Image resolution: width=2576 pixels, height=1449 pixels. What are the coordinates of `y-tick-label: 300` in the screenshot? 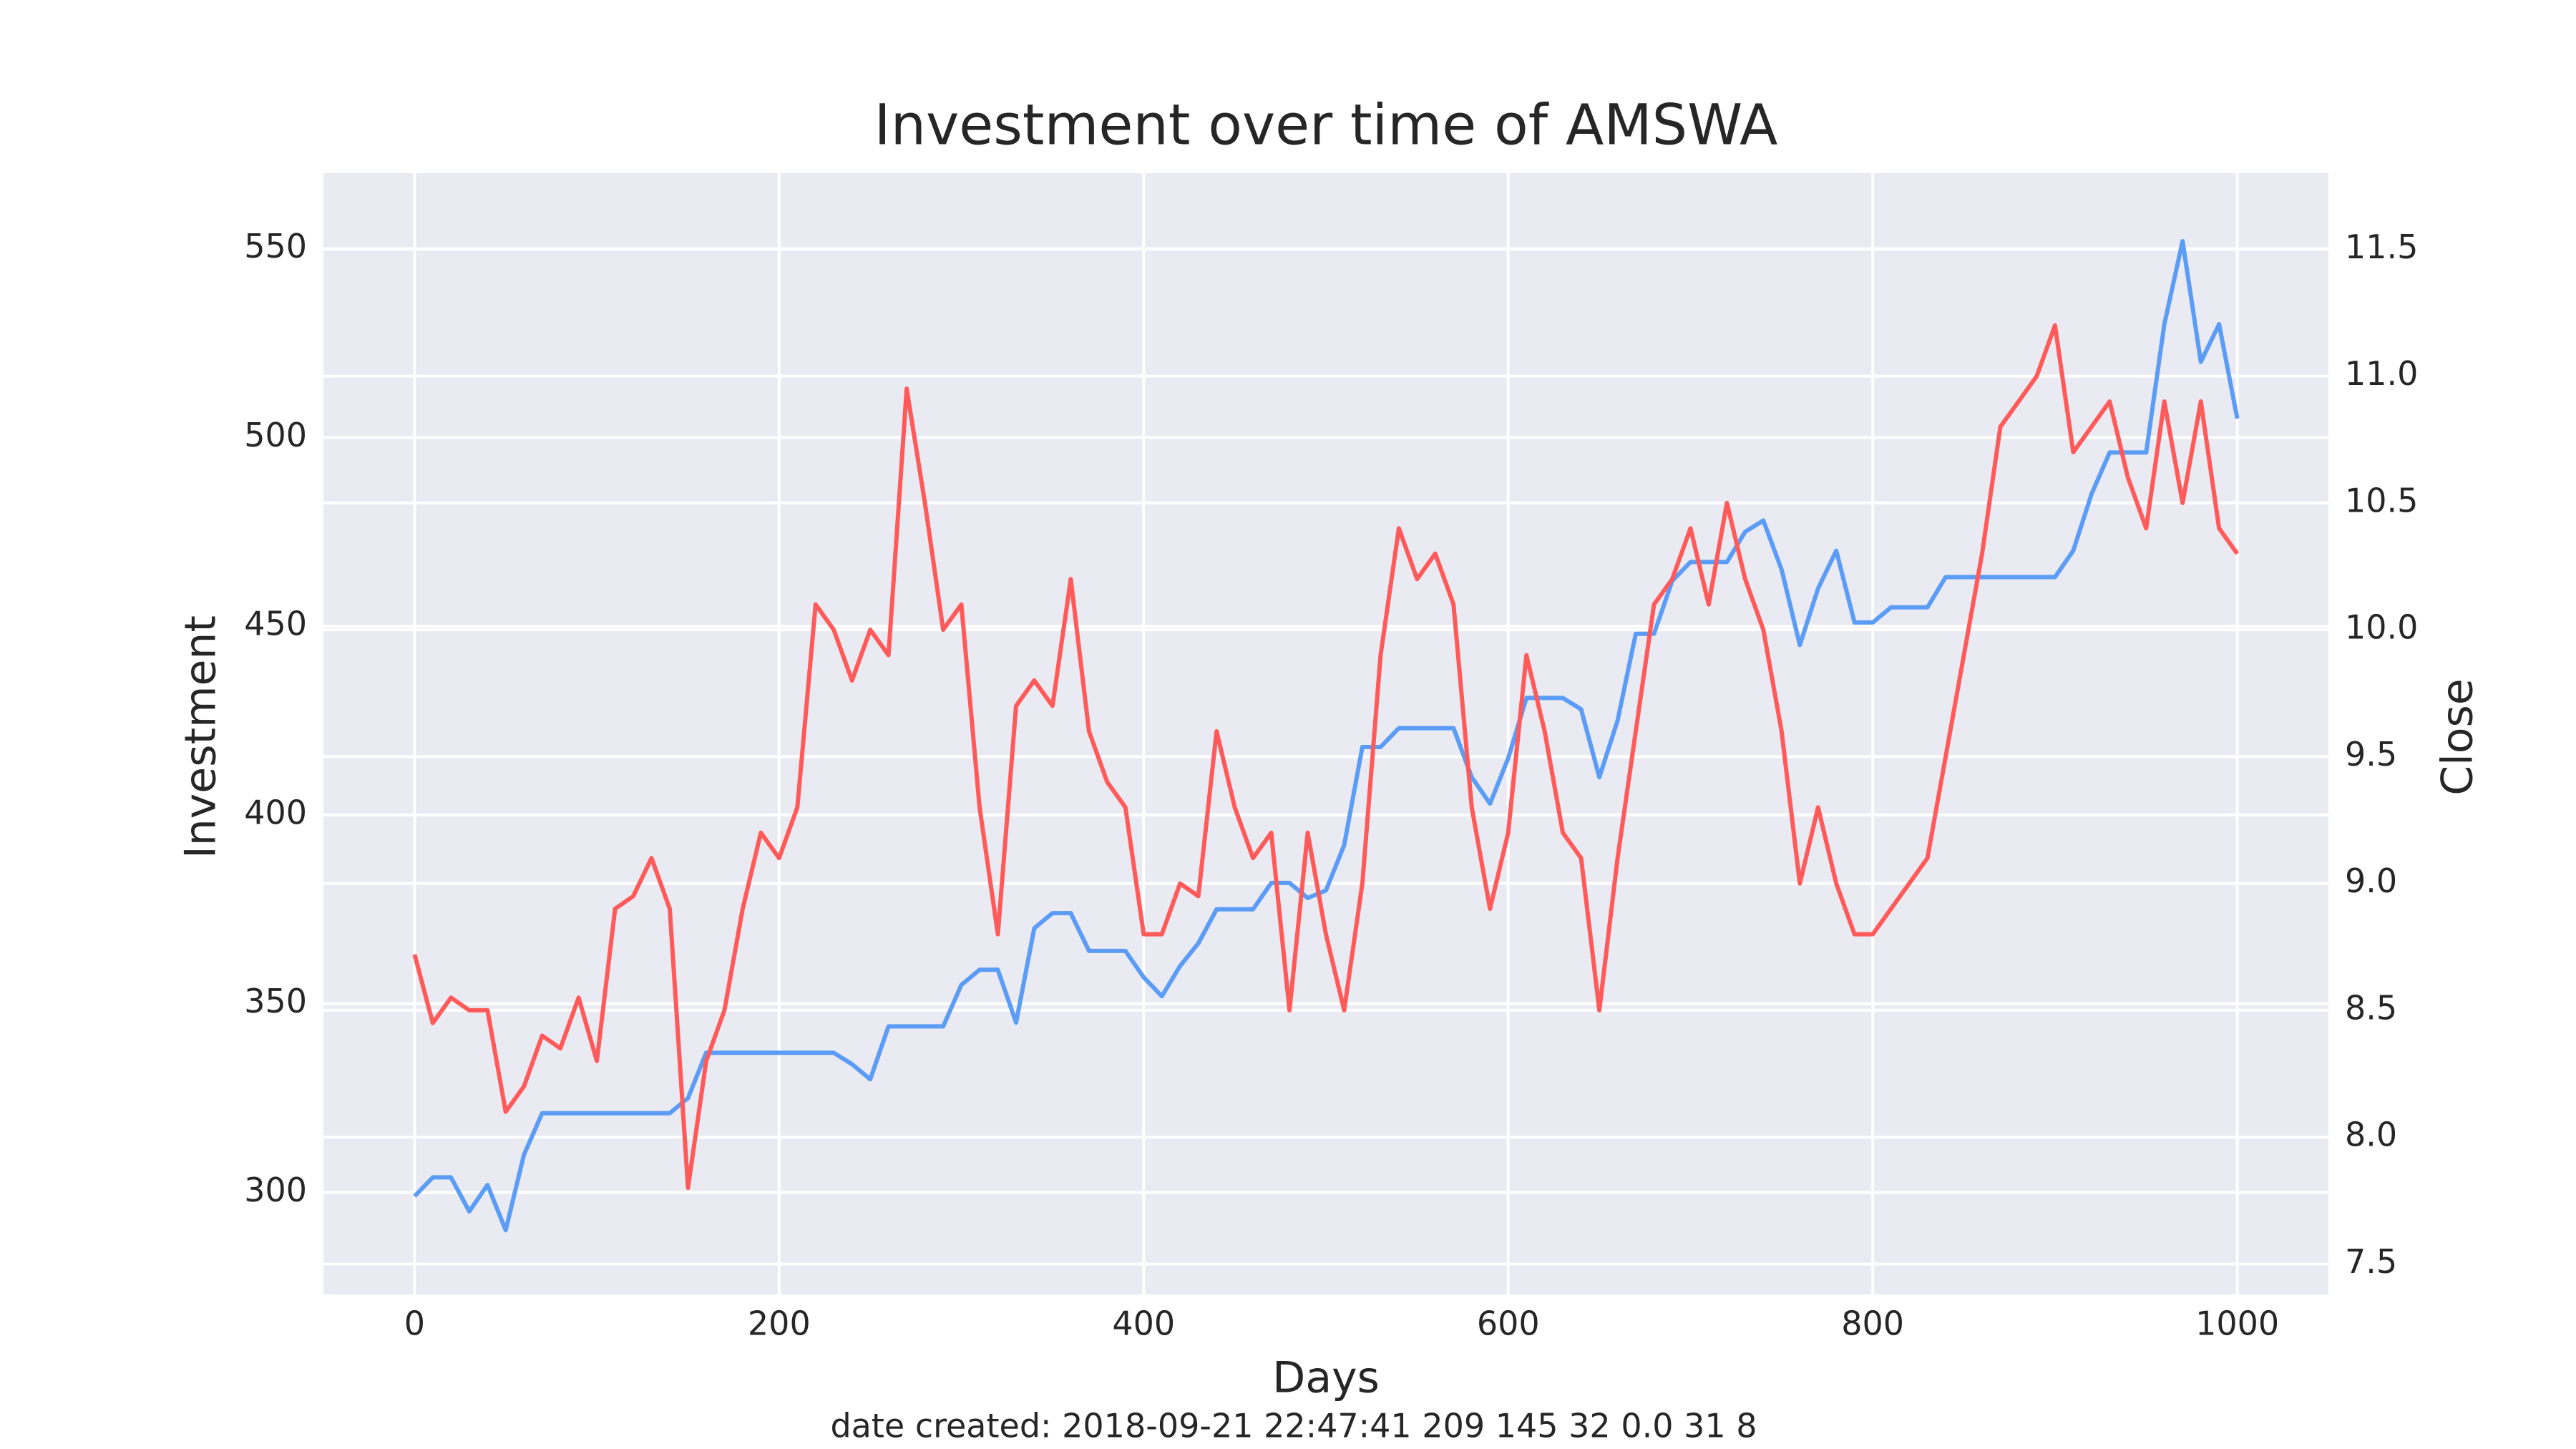 It's located at (275, 1190).